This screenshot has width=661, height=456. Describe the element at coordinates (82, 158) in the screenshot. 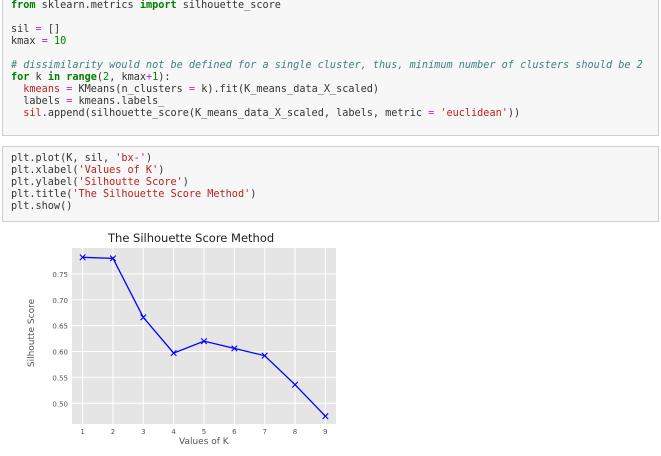

I see `code-line: plt.plot(K, sil, 'bx-')` at that location.